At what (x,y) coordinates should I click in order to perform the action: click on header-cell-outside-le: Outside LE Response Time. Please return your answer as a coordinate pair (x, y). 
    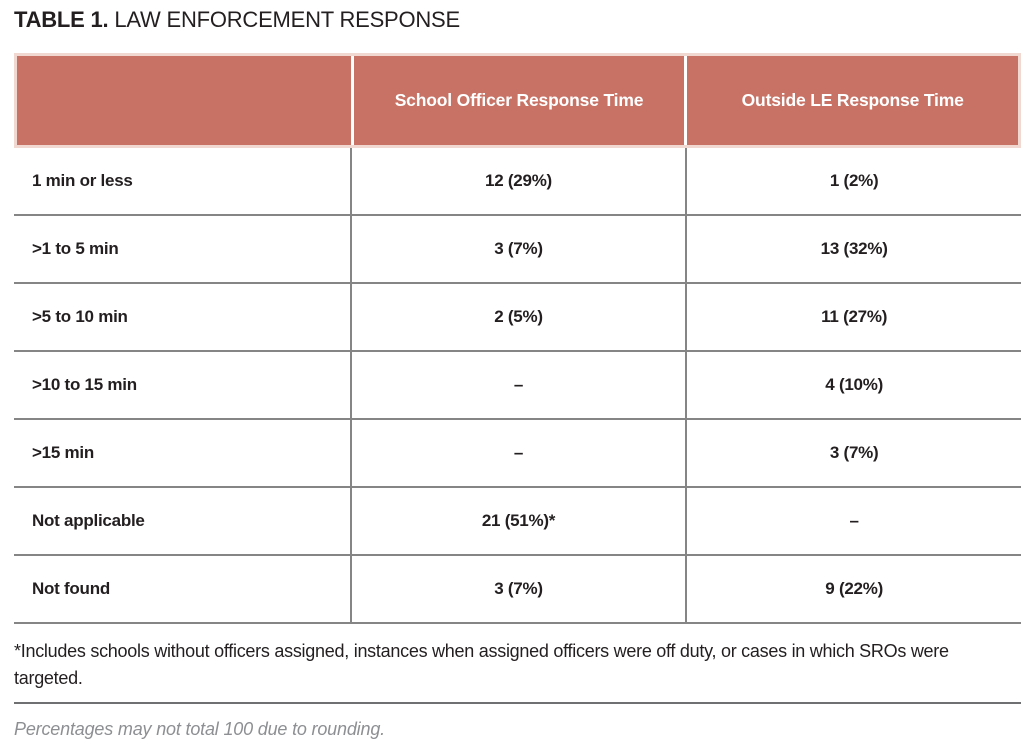
    Looking at the image, I should click on (851, 100).